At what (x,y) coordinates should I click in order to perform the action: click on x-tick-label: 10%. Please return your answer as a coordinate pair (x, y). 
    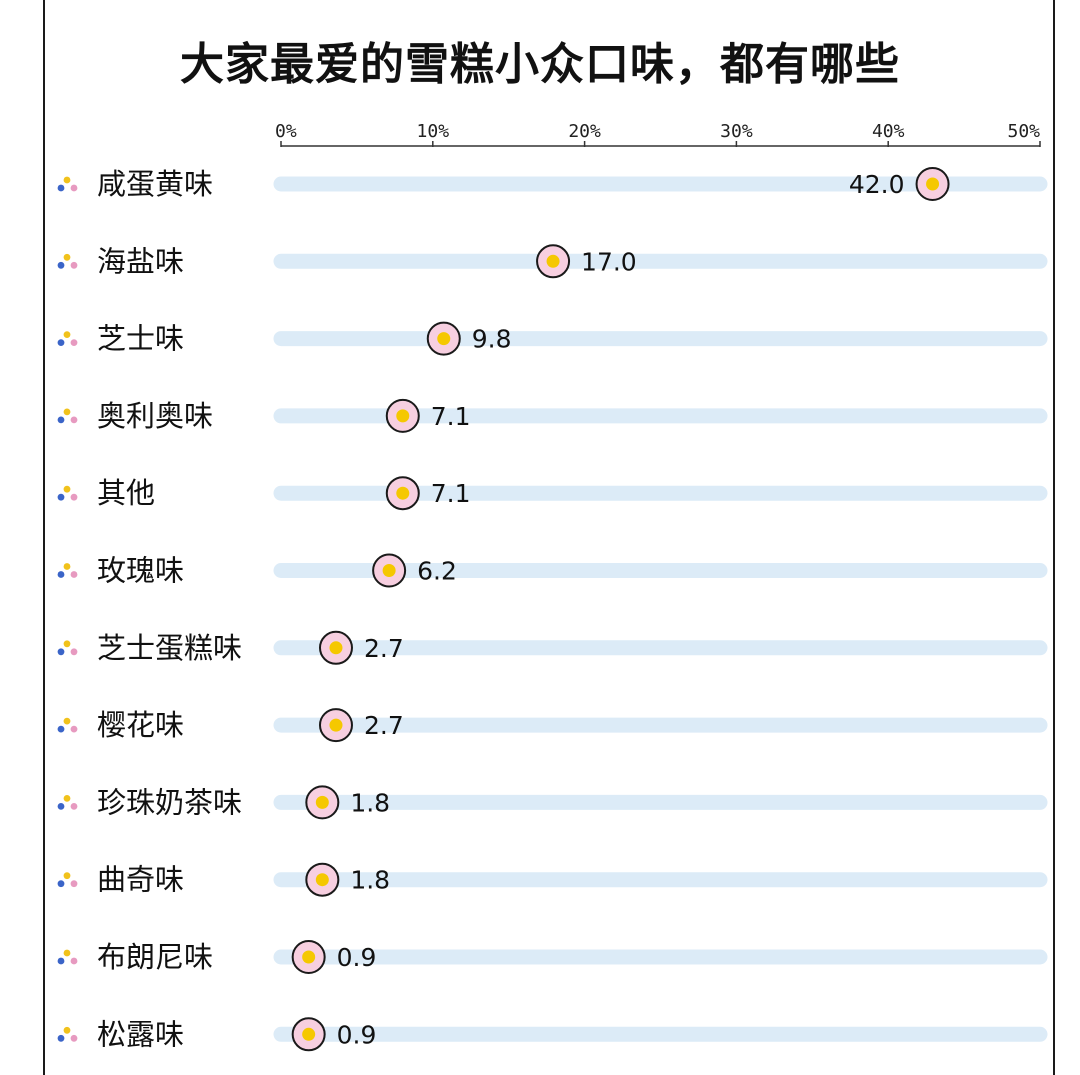
    Looking at the image, I should click on (433, 131).